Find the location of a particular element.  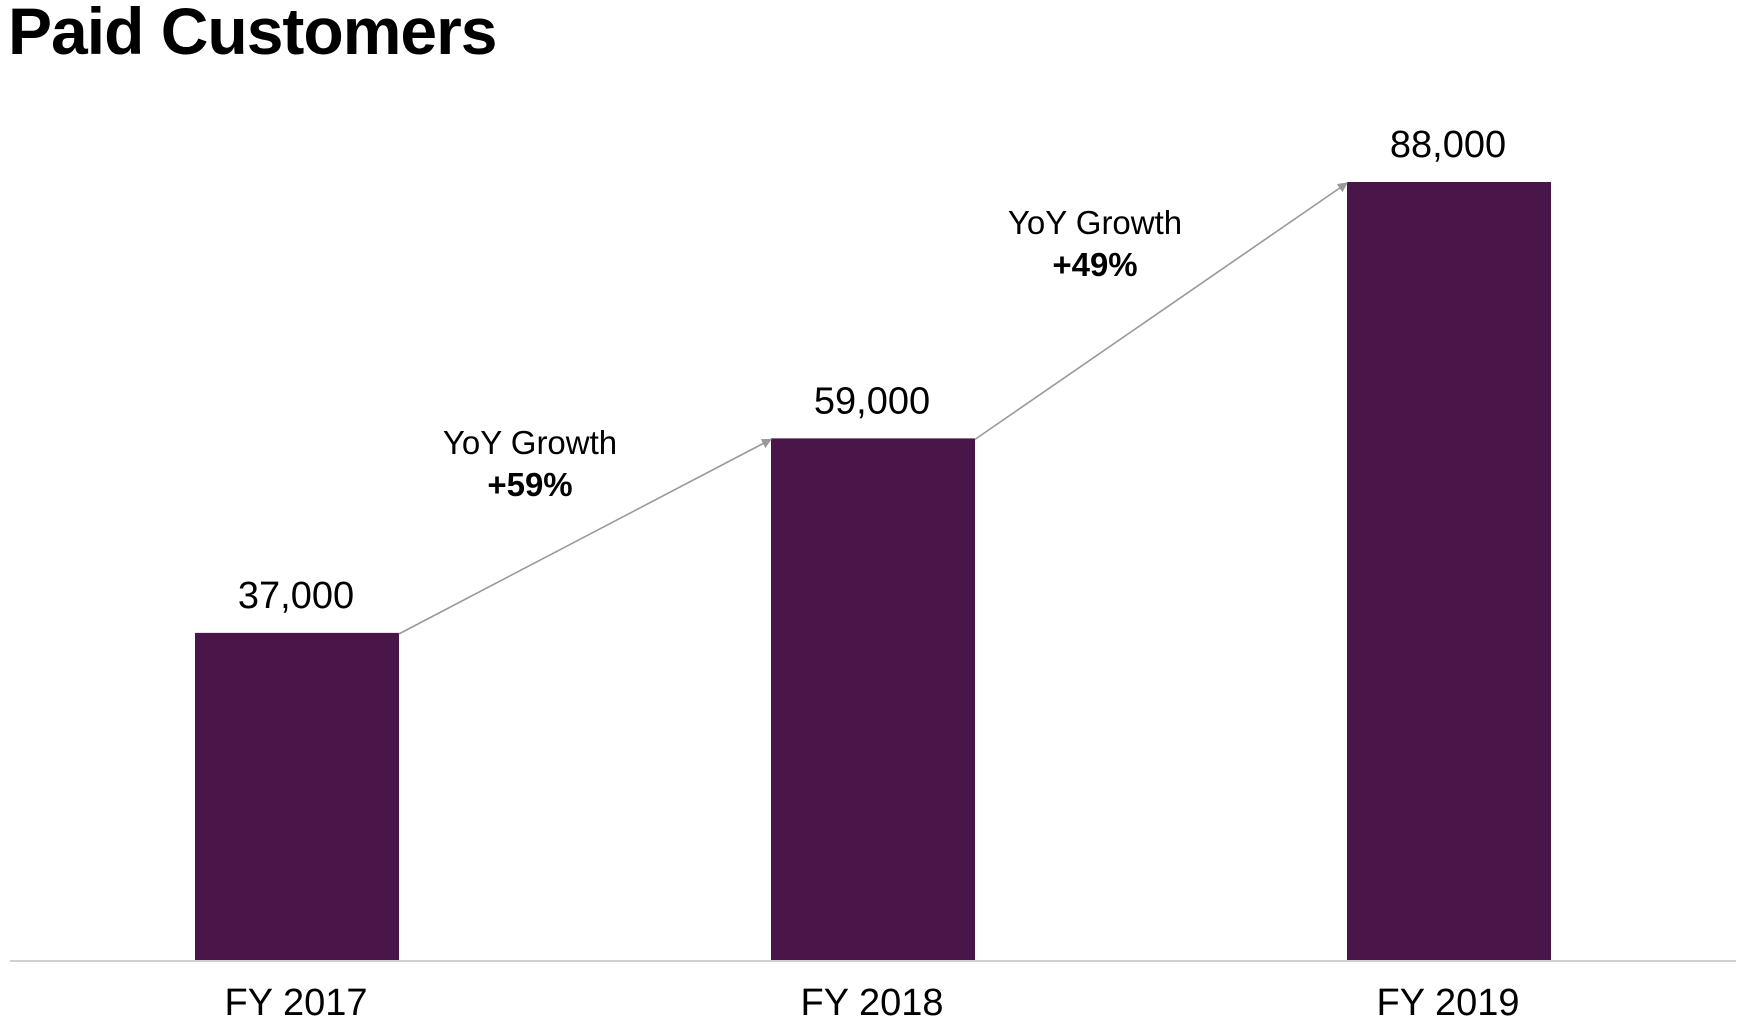

data-label: 59,000 is located at coordinates (872, 401).